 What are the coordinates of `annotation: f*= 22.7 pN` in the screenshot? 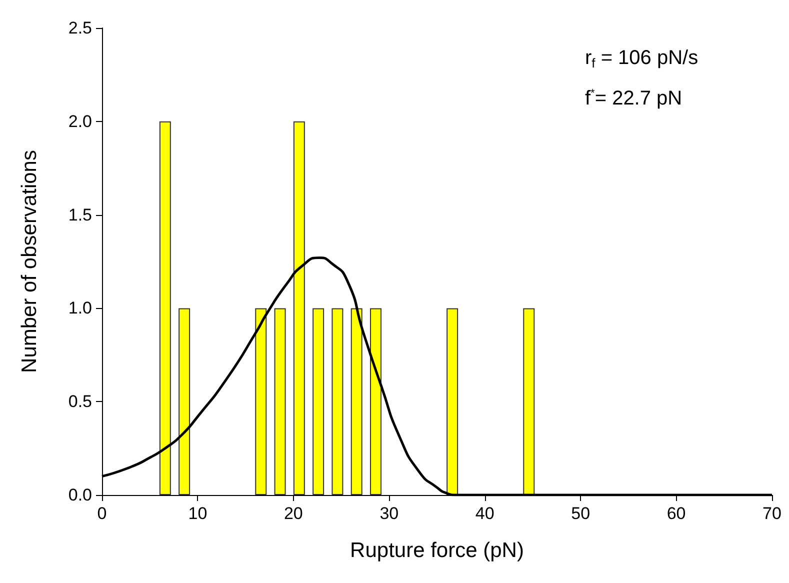 It's located at (633, 99).